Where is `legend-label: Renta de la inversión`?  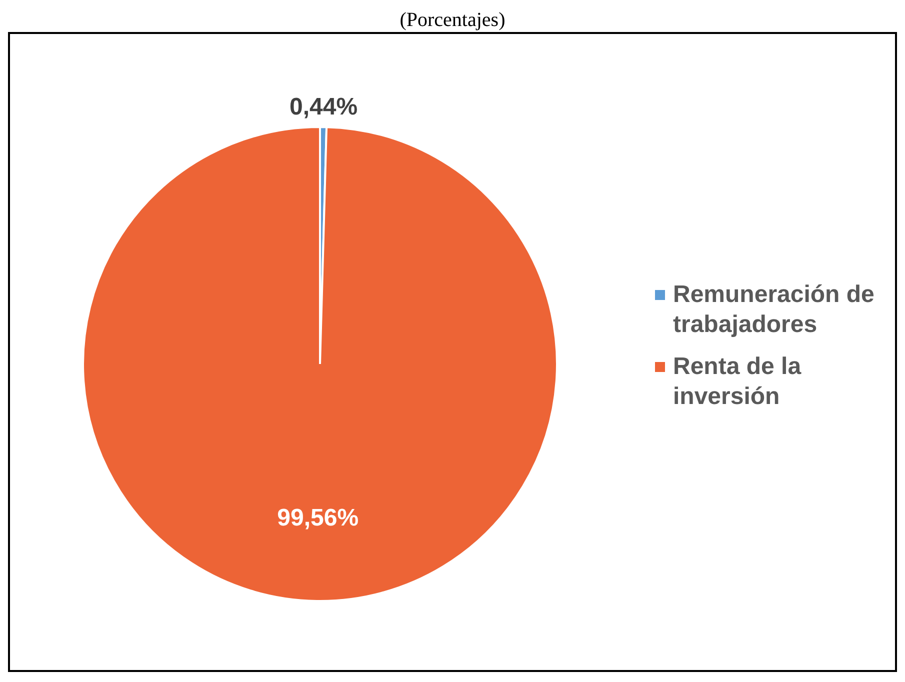
legend-label: Renta de la inversión is located at coordinates (737, 382).